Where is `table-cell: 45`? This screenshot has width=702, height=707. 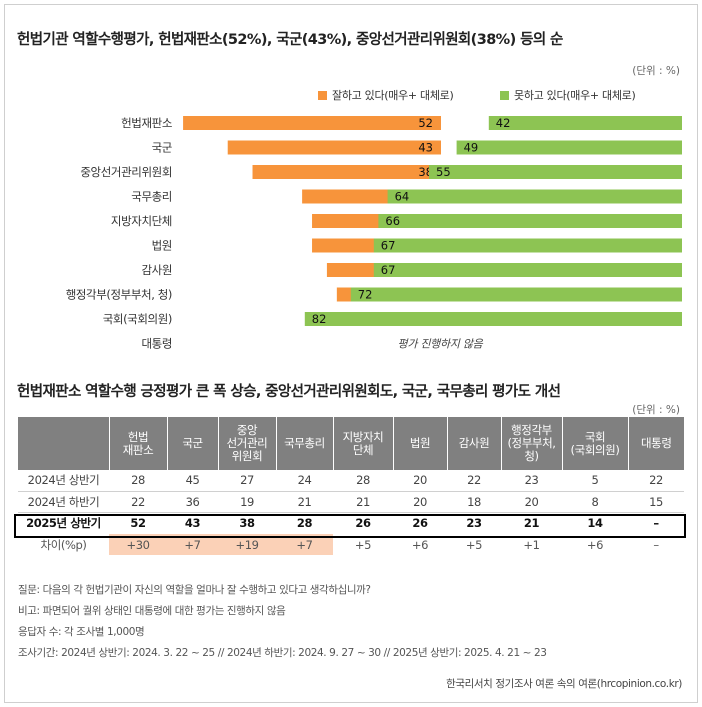
table-cell: 45 is located at coordinates (192, 481).